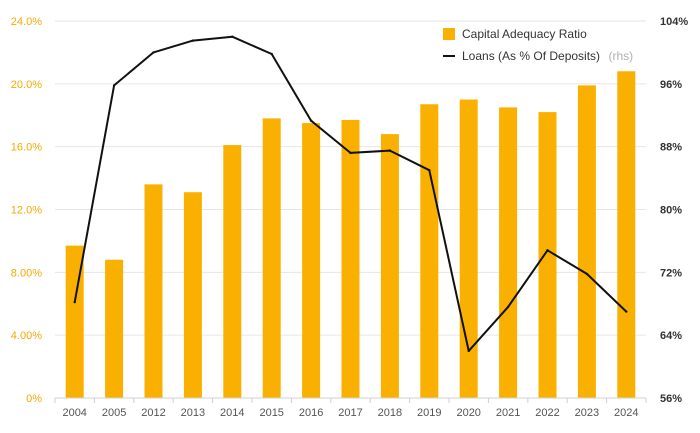 This screenshot has height=433, width=700. What do you see at coordinates (671, 85) in the screenshot?
I see `y-right-tick-label: 96%` at bounding box center [671, 85].